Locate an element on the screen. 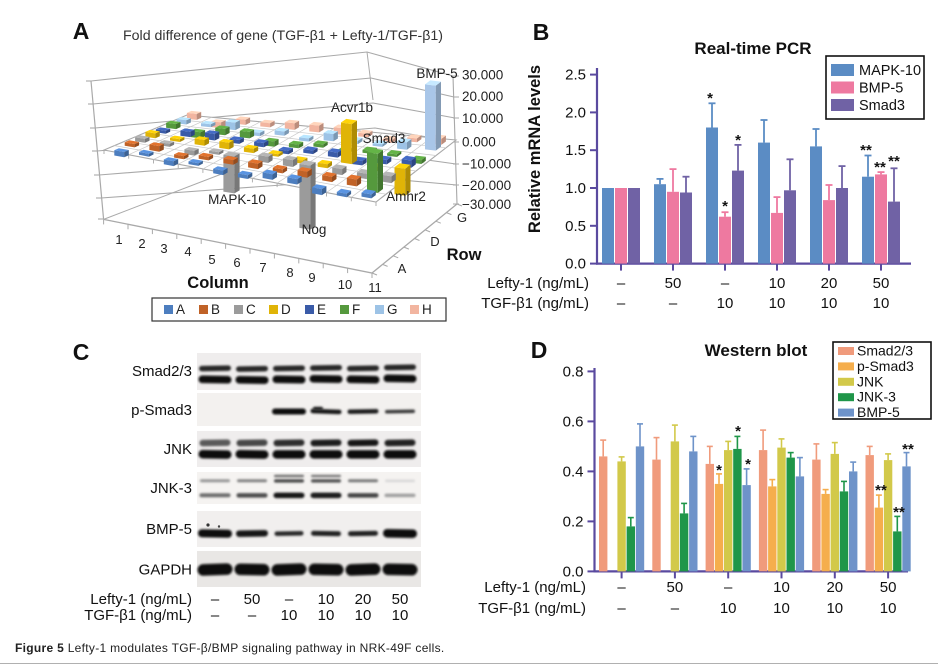 This screenshot has width=938, height=670. svg-text: p-Smad3 is located at coordinates (161, 410).